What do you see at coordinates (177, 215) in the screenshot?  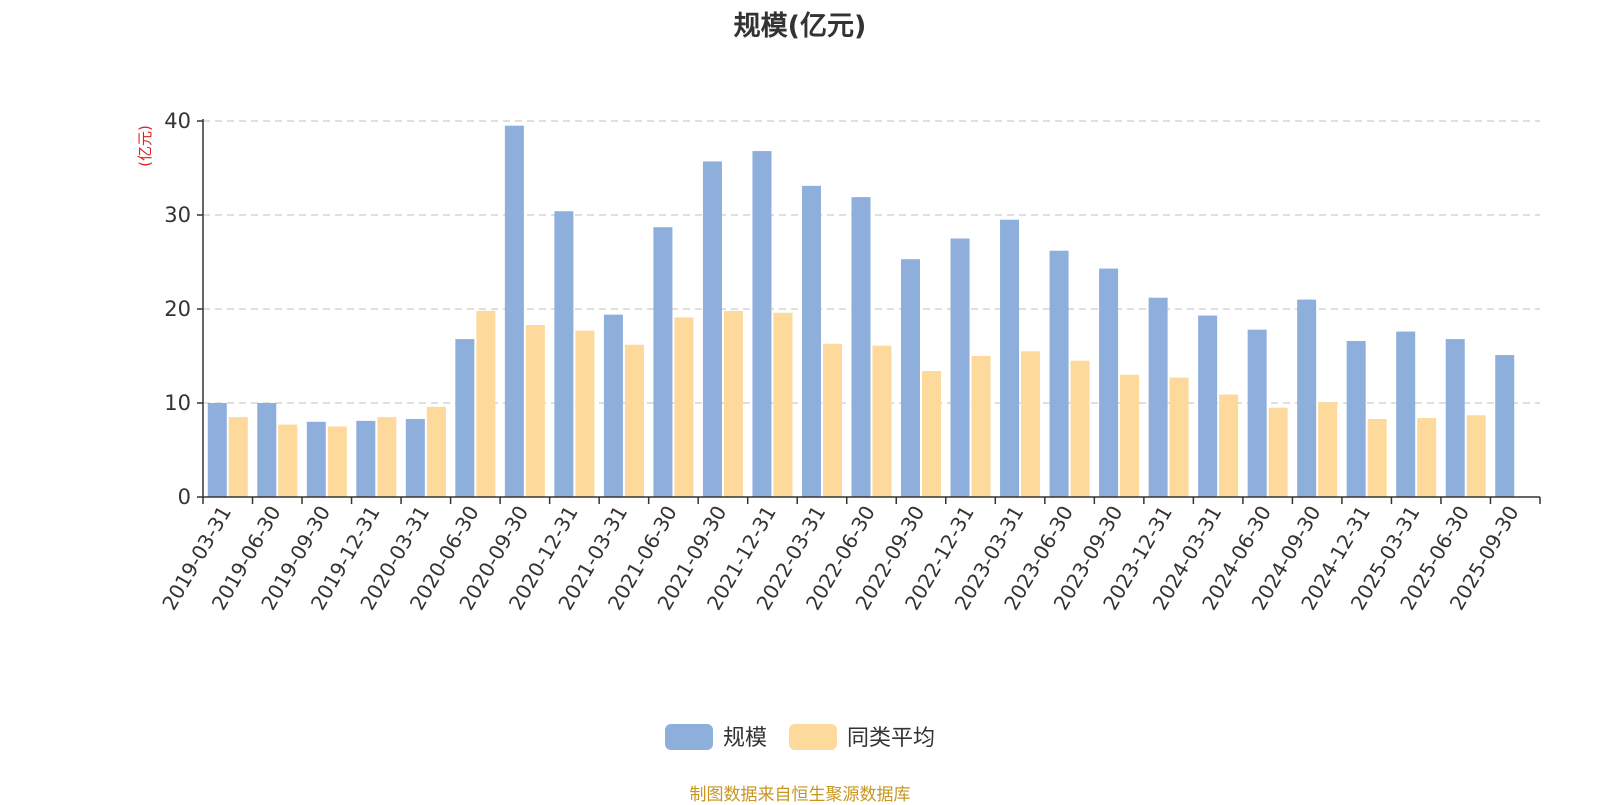 I see `y-tick-label: 30` at bounding box center [177, 215].